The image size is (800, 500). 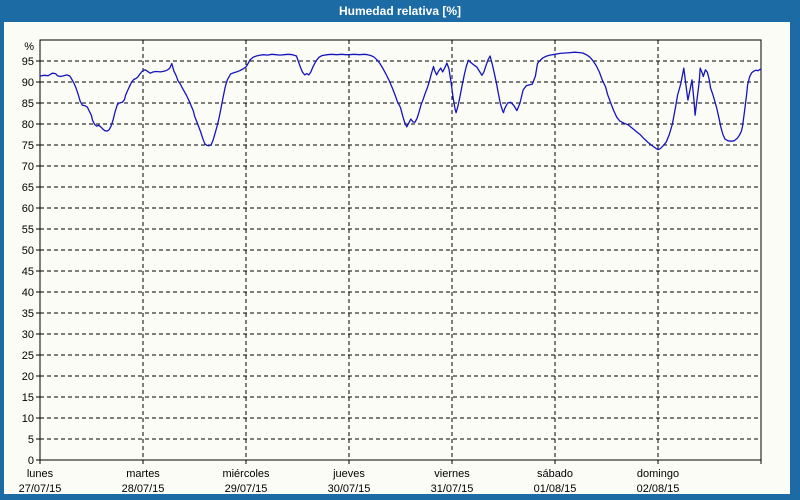 What do you see at coordinates (795, 261) in the screenshot?
I see `window-border-right` at bounding box center [795, 261].